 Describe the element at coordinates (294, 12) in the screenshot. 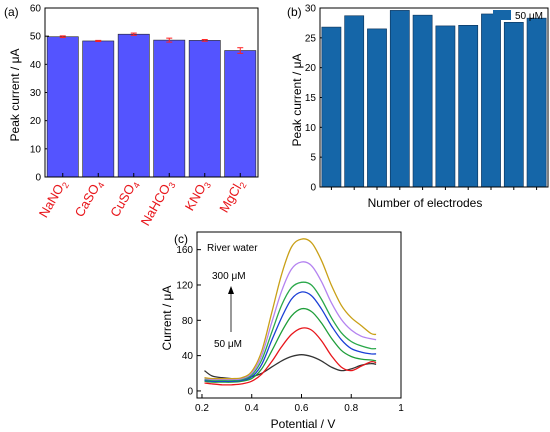

I see `panel-b-label: (b)` at that location.